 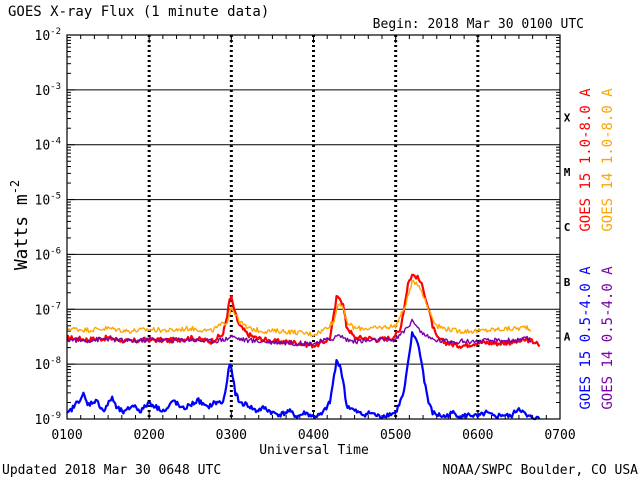 I want to click on flare-class-b: B, so click(x=567, y=282).